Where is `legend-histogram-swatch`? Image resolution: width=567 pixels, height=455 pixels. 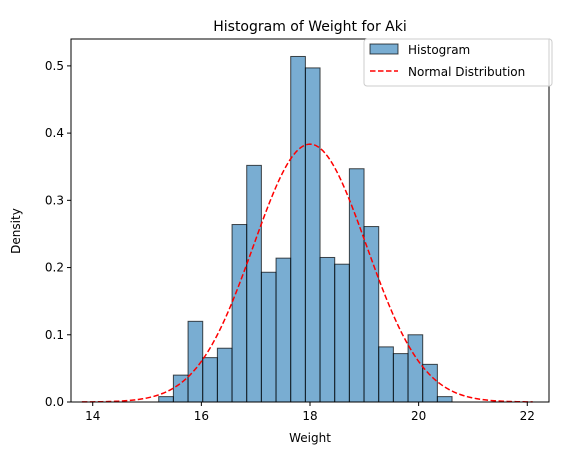 legend-histogram-swatch is located at coordinates (384, 49).